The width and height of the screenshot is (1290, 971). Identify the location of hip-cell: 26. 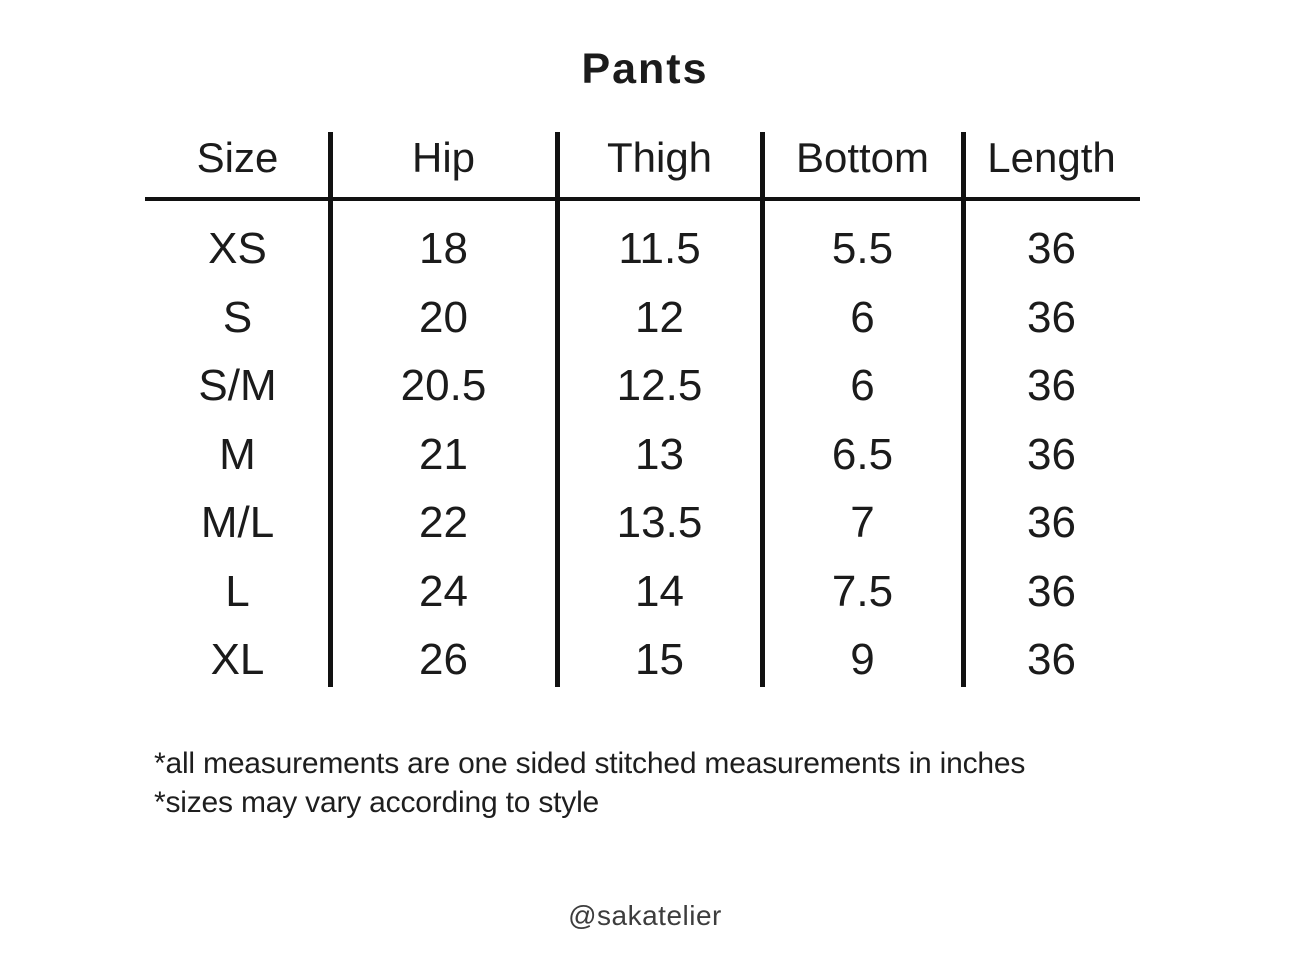
(443, 659).